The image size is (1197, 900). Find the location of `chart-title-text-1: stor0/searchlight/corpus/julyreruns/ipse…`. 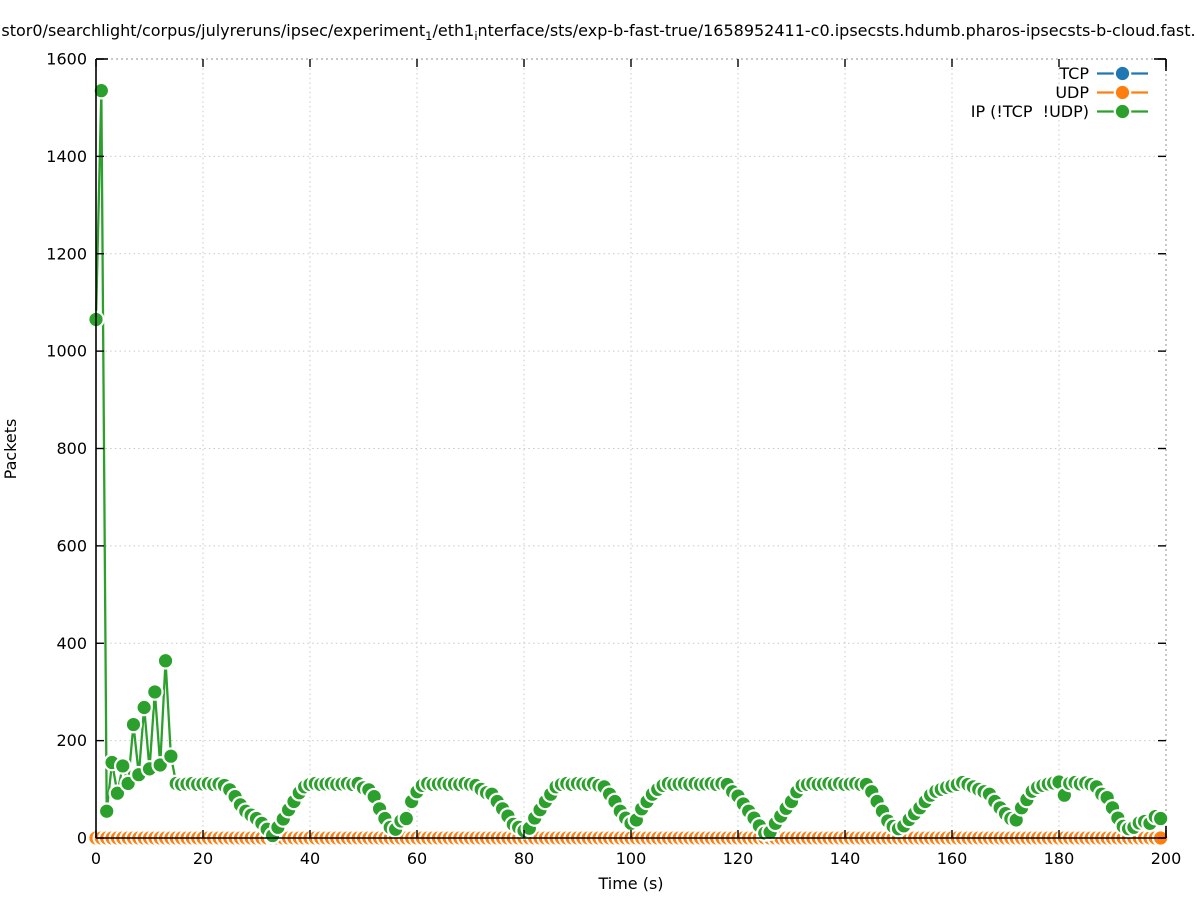

chart-title-text-1: stor0/searchlight/corpus/julyreruns/ipse… is located at coordinates (213, 30).